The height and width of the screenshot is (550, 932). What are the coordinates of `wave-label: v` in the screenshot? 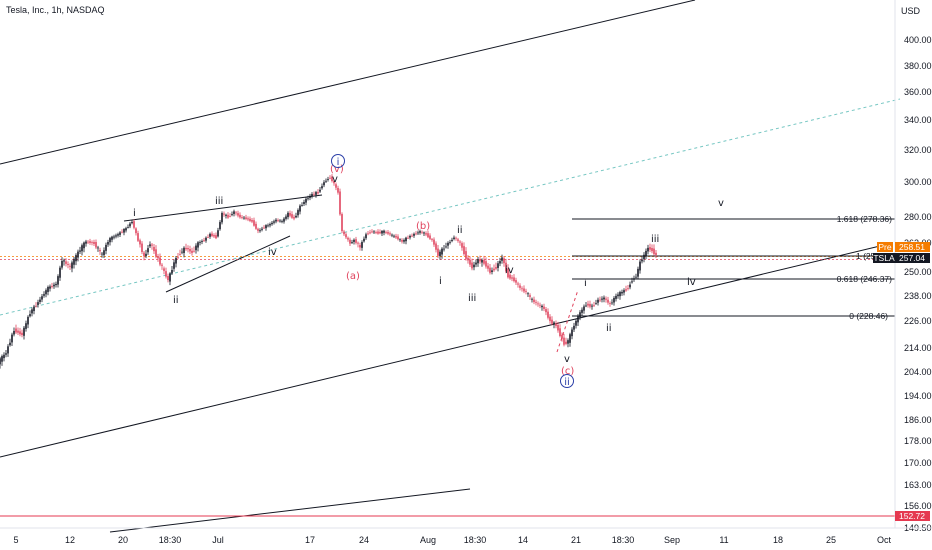 It's located at (335, 179).